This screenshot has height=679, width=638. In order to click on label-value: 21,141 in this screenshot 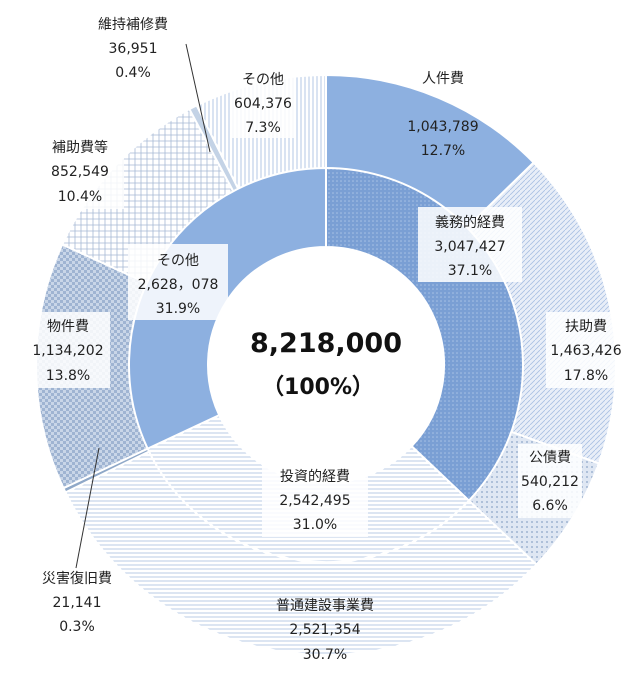, I will do `click(77, 603)`.